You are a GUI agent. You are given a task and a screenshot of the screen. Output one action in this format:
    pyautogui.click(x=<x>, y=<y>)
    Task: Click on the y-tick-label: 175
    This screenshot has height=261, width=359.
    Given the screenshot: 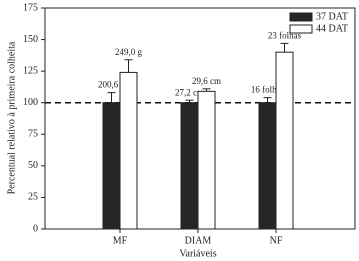 What is the action you would take?
    pyautogui.click(x=30, y=7)
    